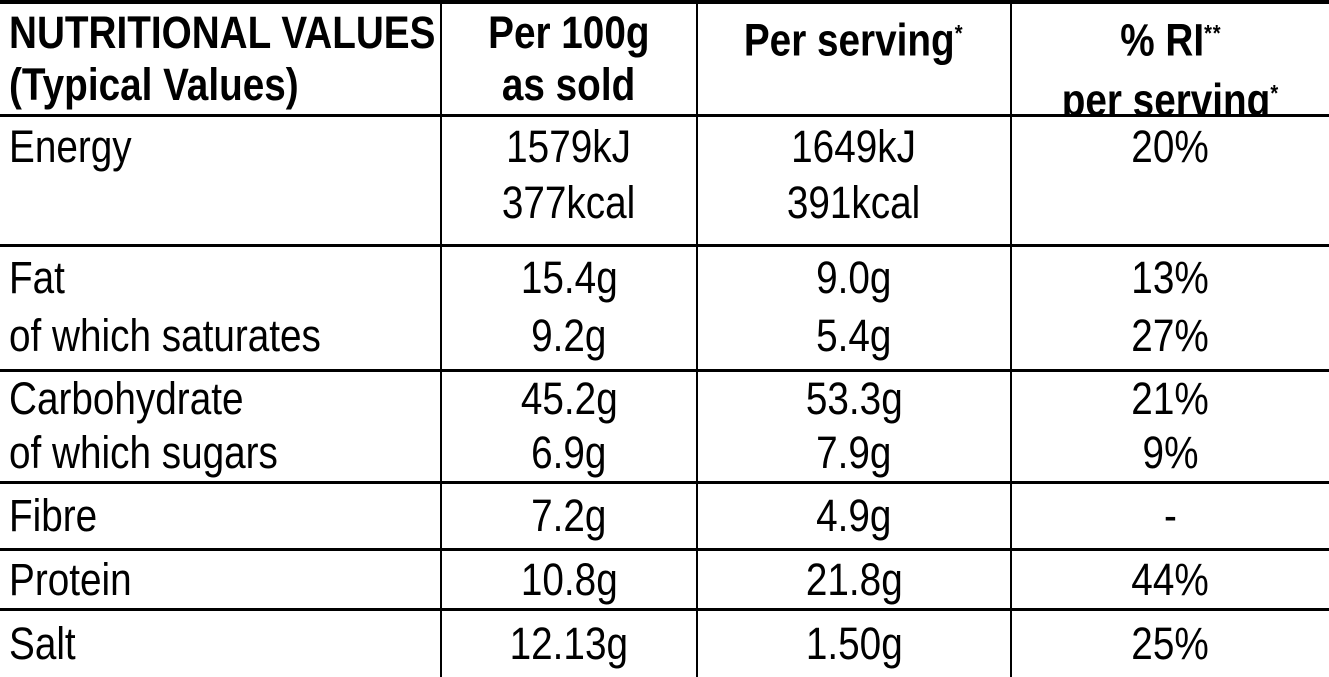 This screenshot has height=677, width=1329. I want to click on row-label: Energy, so click(70, 146).